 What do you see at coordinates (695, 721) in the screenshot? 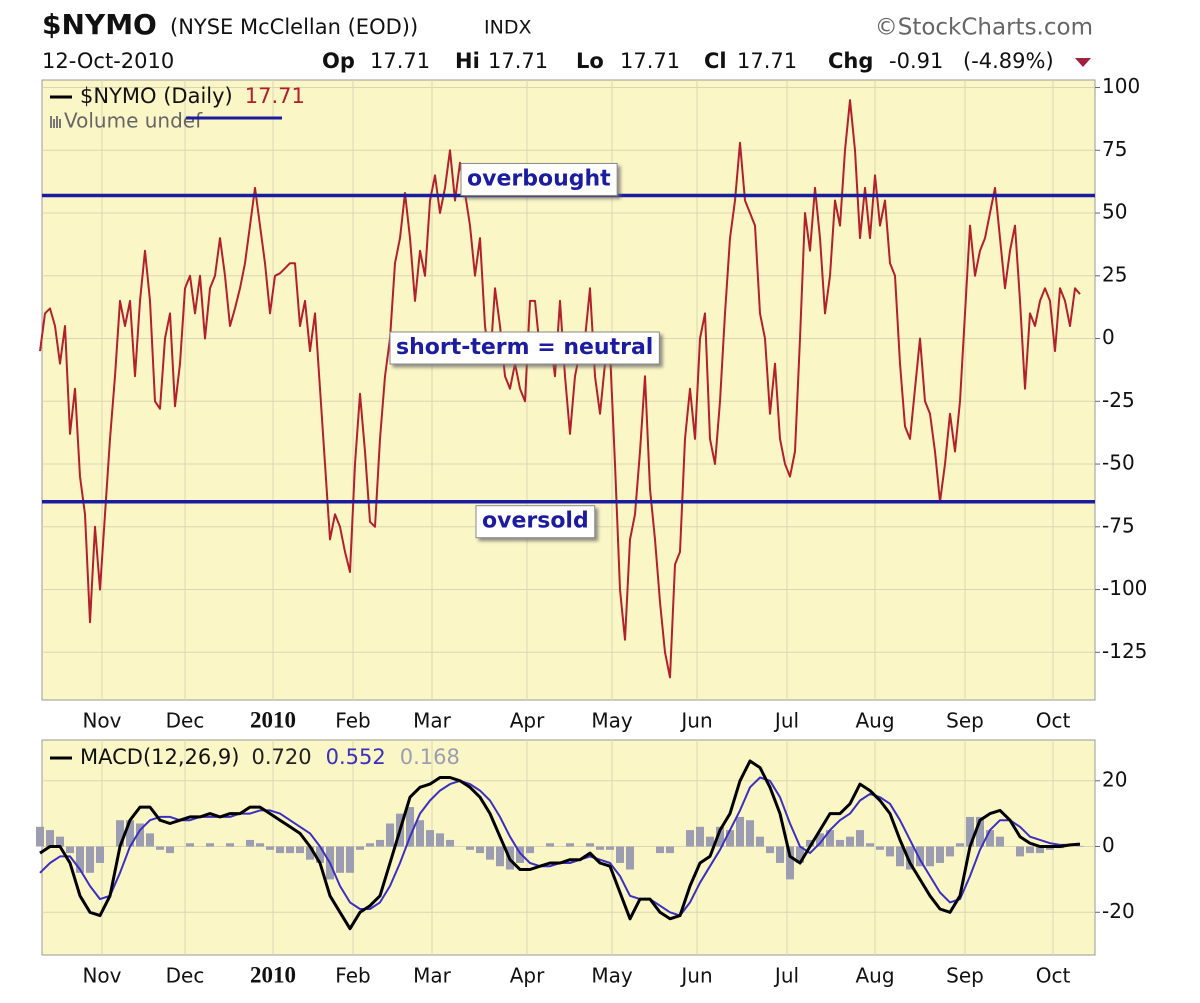
I see `x-tick-label: Jun` at bounding box center [695, 721].